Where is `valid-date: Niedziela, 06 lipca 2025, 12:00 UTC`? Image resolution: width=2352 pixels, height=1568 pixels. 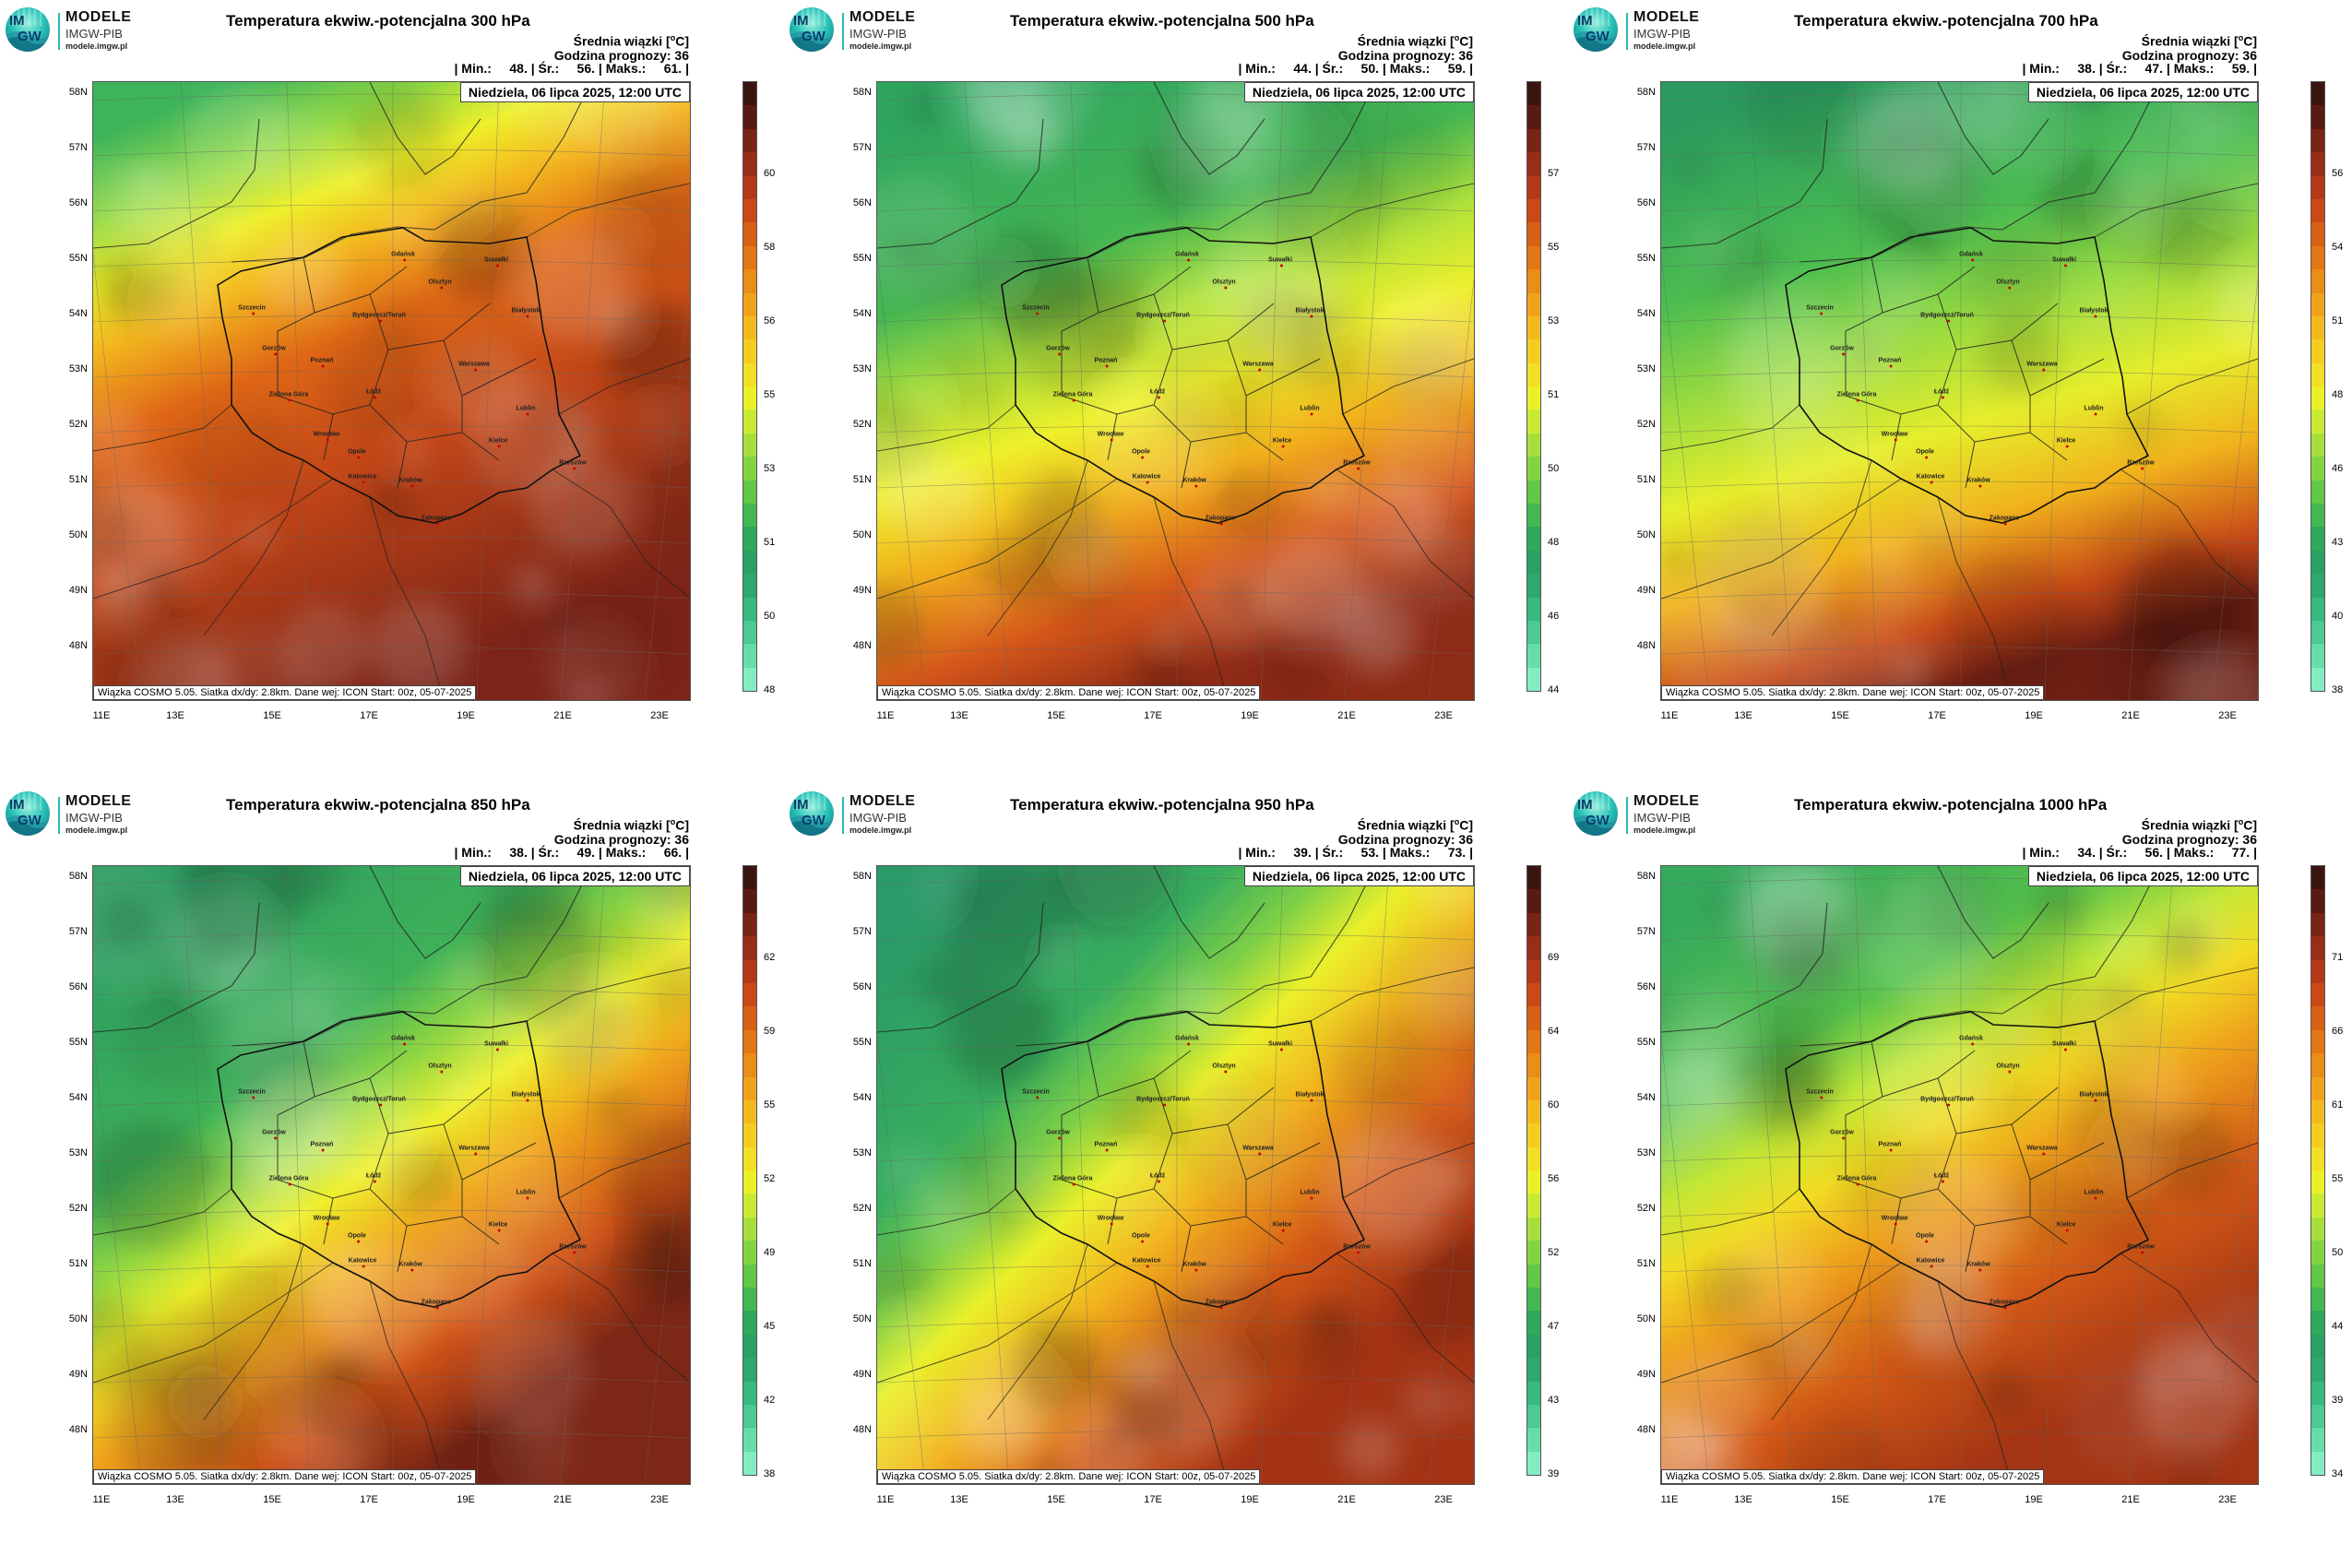 valid-date: Niedziela, 06 lipca 2025, 12:00 UTC is located at coordinates (574, 92).